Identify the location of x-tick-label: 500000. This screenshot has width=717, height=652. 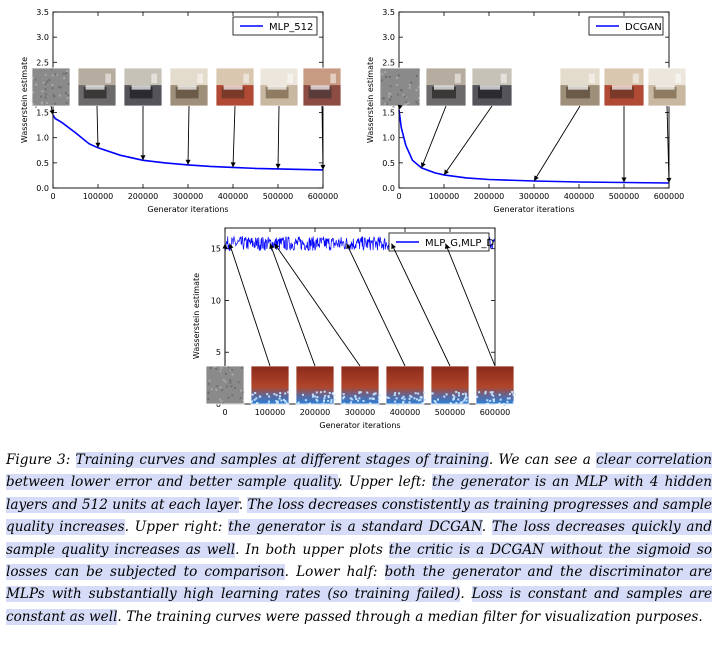
(624, 196).